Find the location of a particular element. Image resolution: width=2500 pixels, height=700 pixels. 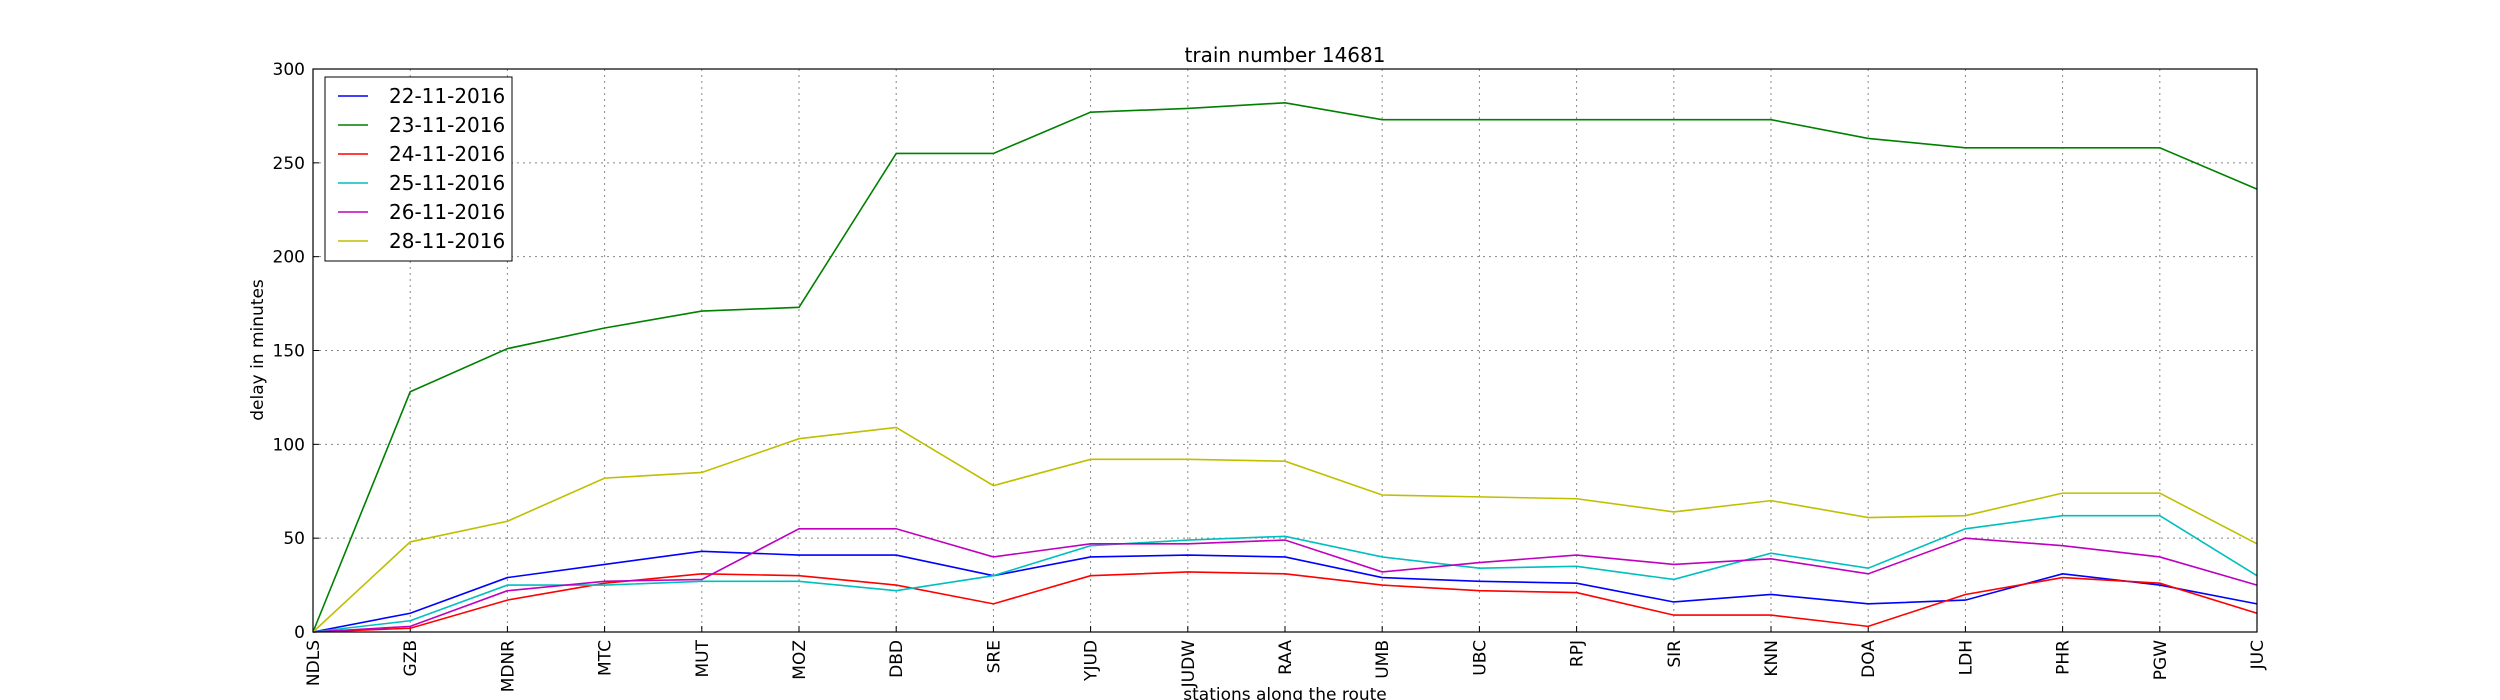

x-tick-label: GZB is located at coordinates (411, 658).